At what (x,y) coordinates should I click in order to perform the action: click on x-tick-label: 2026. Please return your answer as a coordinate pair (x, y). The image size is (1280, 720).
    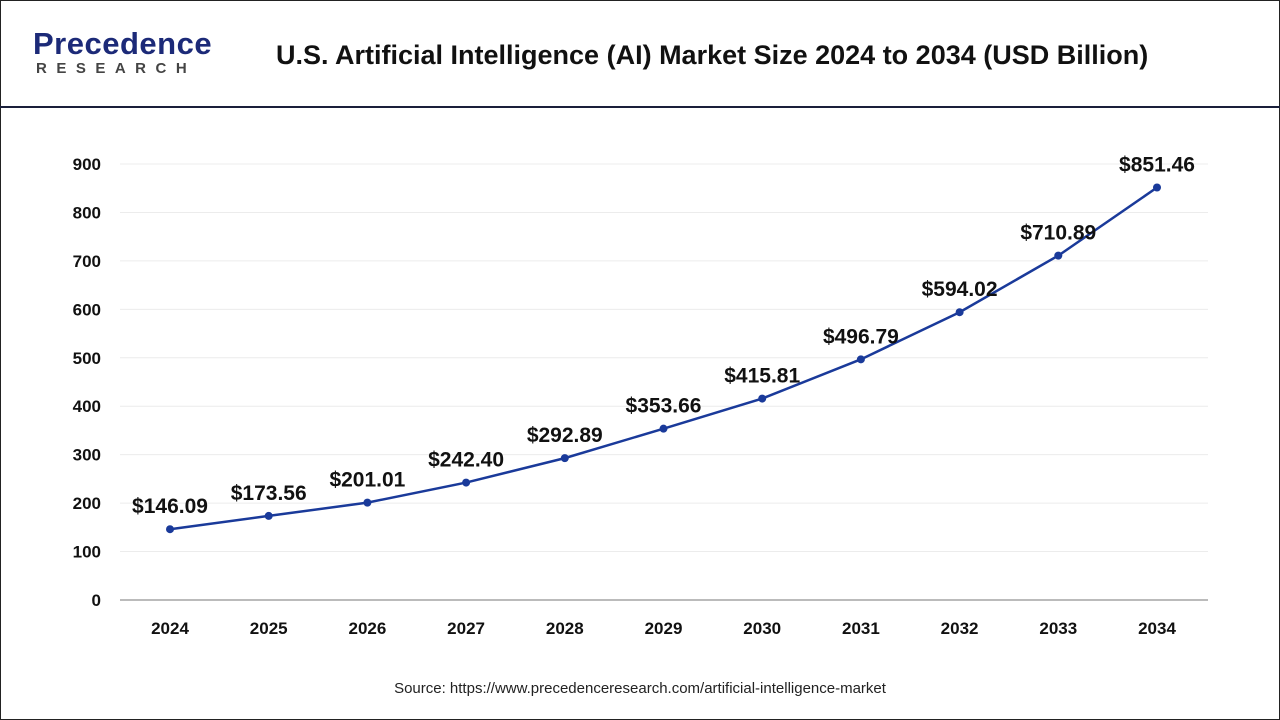
    Looking at the image, I should click on (367, 628).